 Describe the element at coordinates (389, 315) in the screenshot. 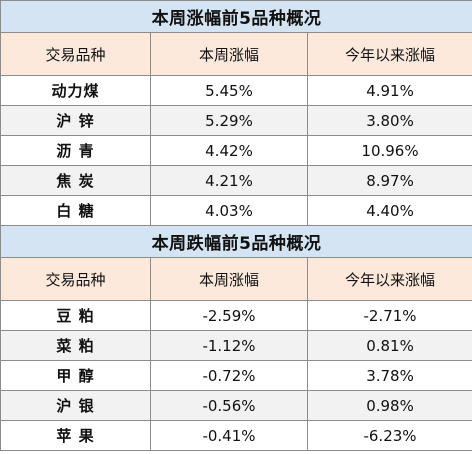

I see `ytd-change: -2.71%` at that location.